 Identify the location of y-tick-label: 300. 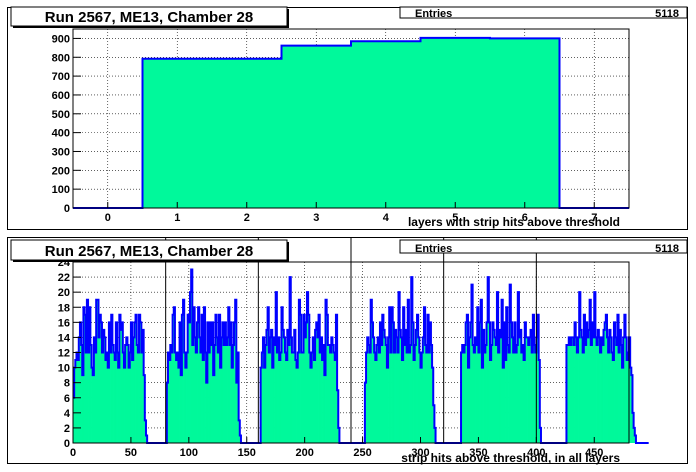
(61, 152).